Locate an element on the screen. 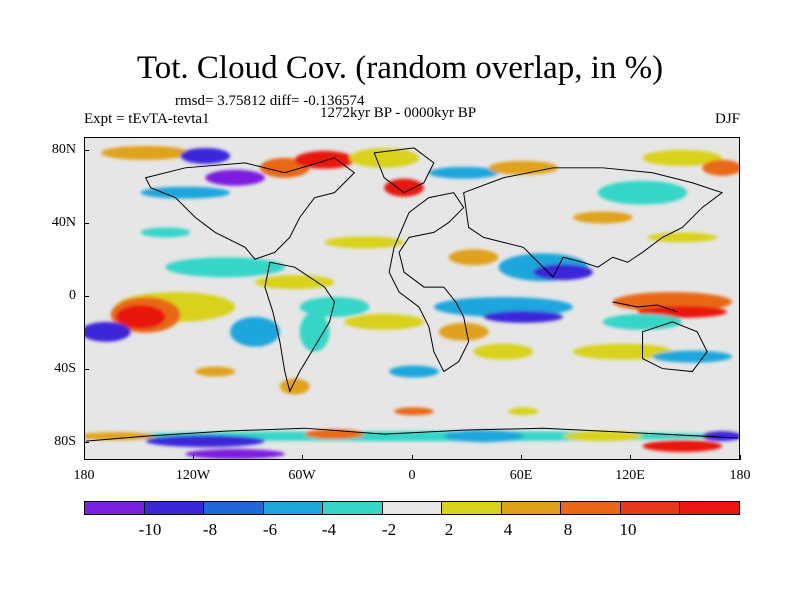 The image size is (800, 600). lon-label-60e: 60E is located at coordinates (521, 475).